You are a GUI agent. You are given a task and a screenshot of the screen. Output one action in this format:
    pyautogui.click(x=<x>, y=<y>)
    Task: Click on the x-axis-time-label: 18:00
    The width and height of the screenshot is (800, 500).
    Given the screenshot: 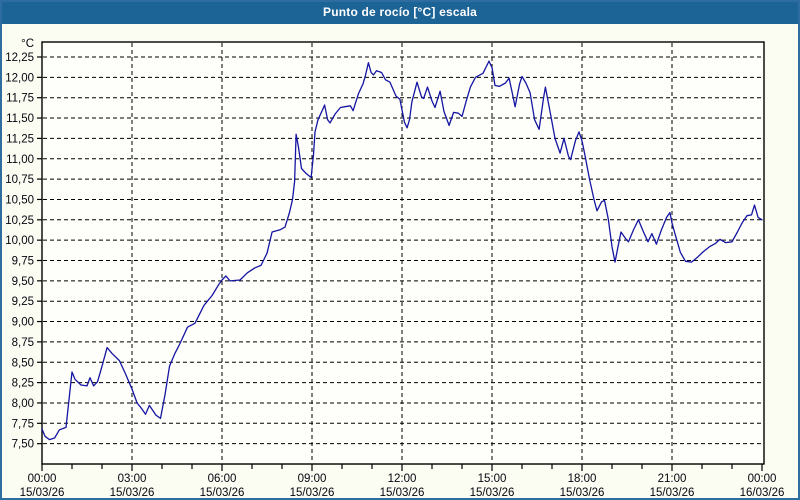 What is the action you would take?
    pyautogui.click(x=582, y=479)
    